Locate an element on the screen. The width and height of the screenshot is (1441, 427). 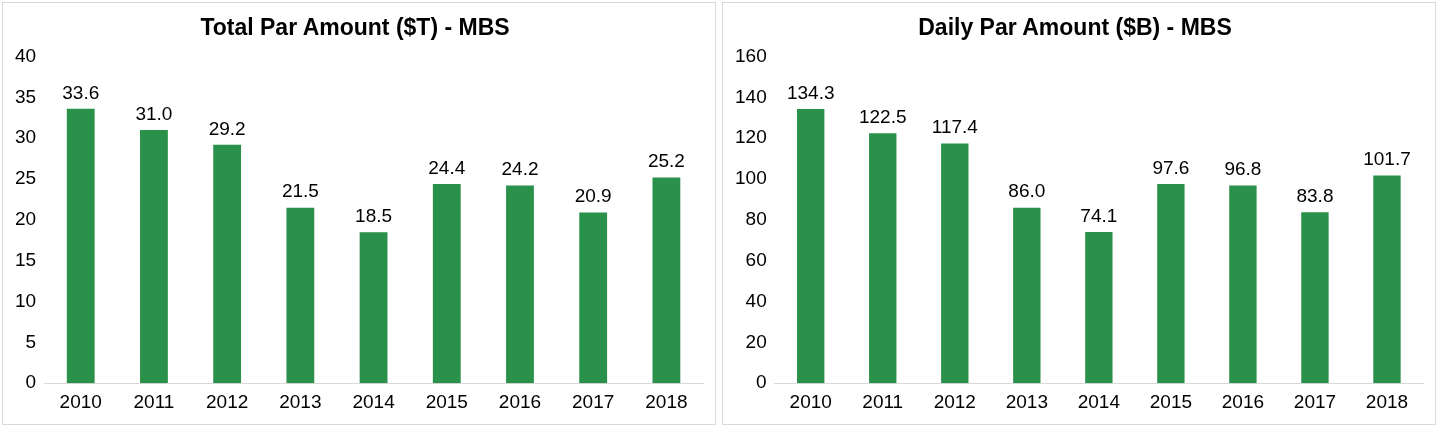
data-label: 97.6 is located at coordinates (1171, 167).